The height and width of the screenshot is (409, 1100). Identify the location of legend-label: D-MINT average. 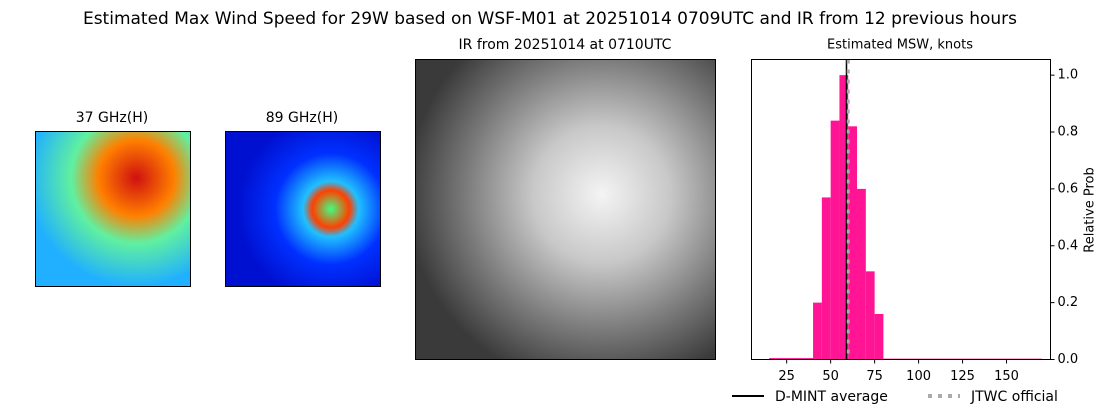
(831, 397).